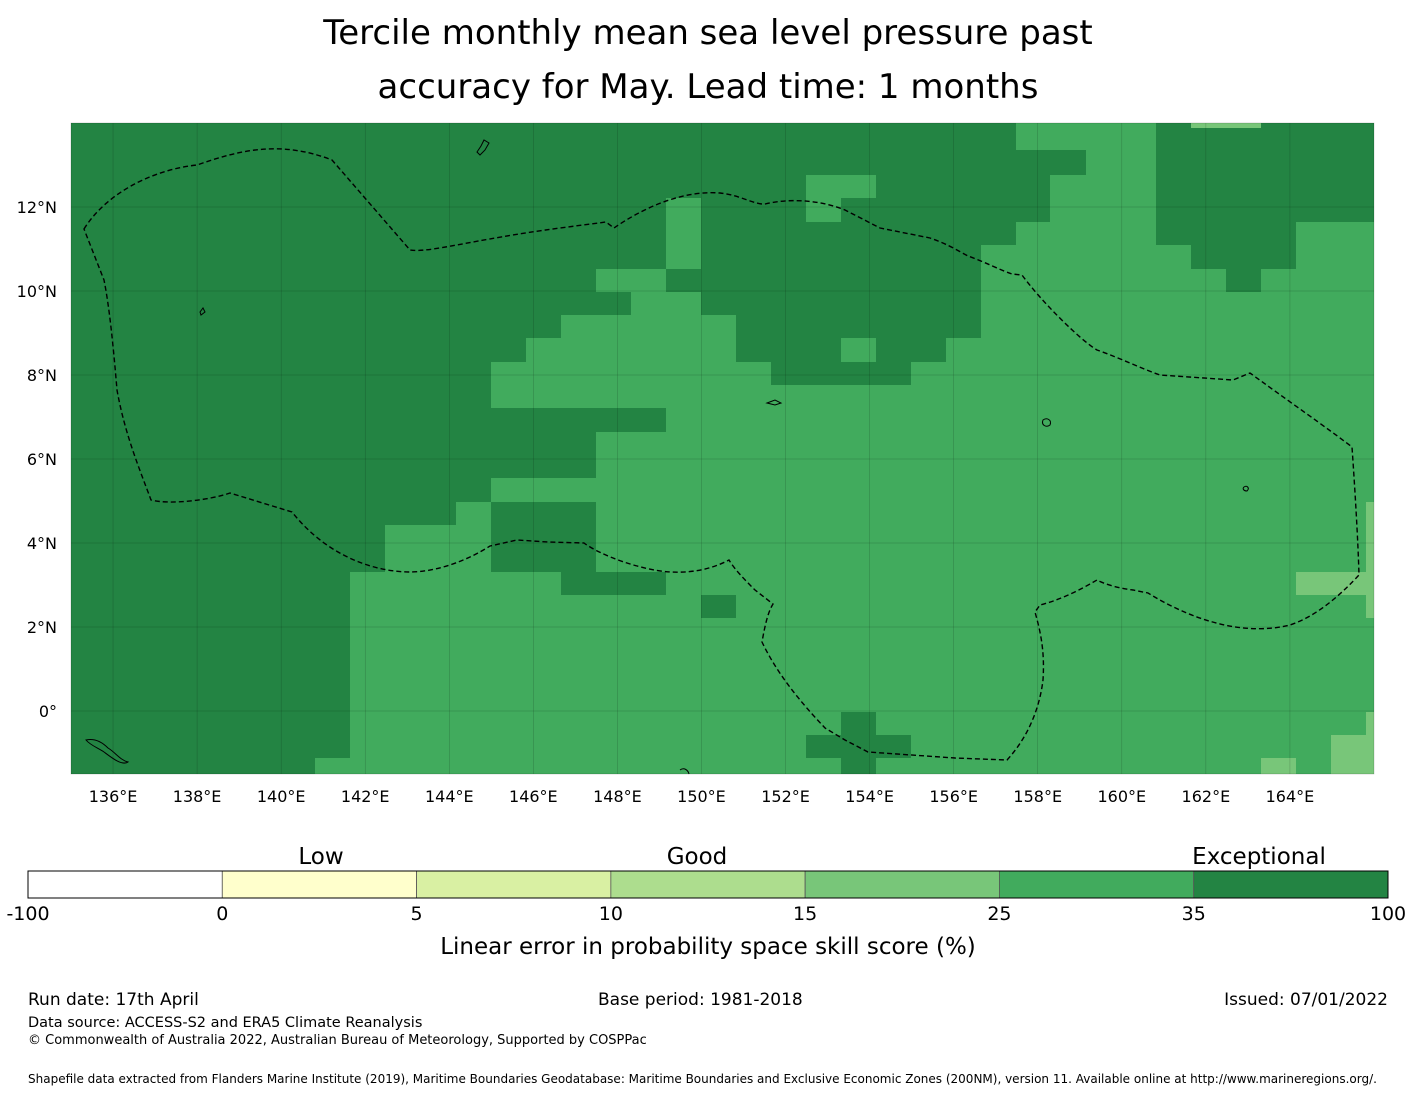 The image size is (1416, 1095). I want to click on exceptional-region-central, so click(578, 548).